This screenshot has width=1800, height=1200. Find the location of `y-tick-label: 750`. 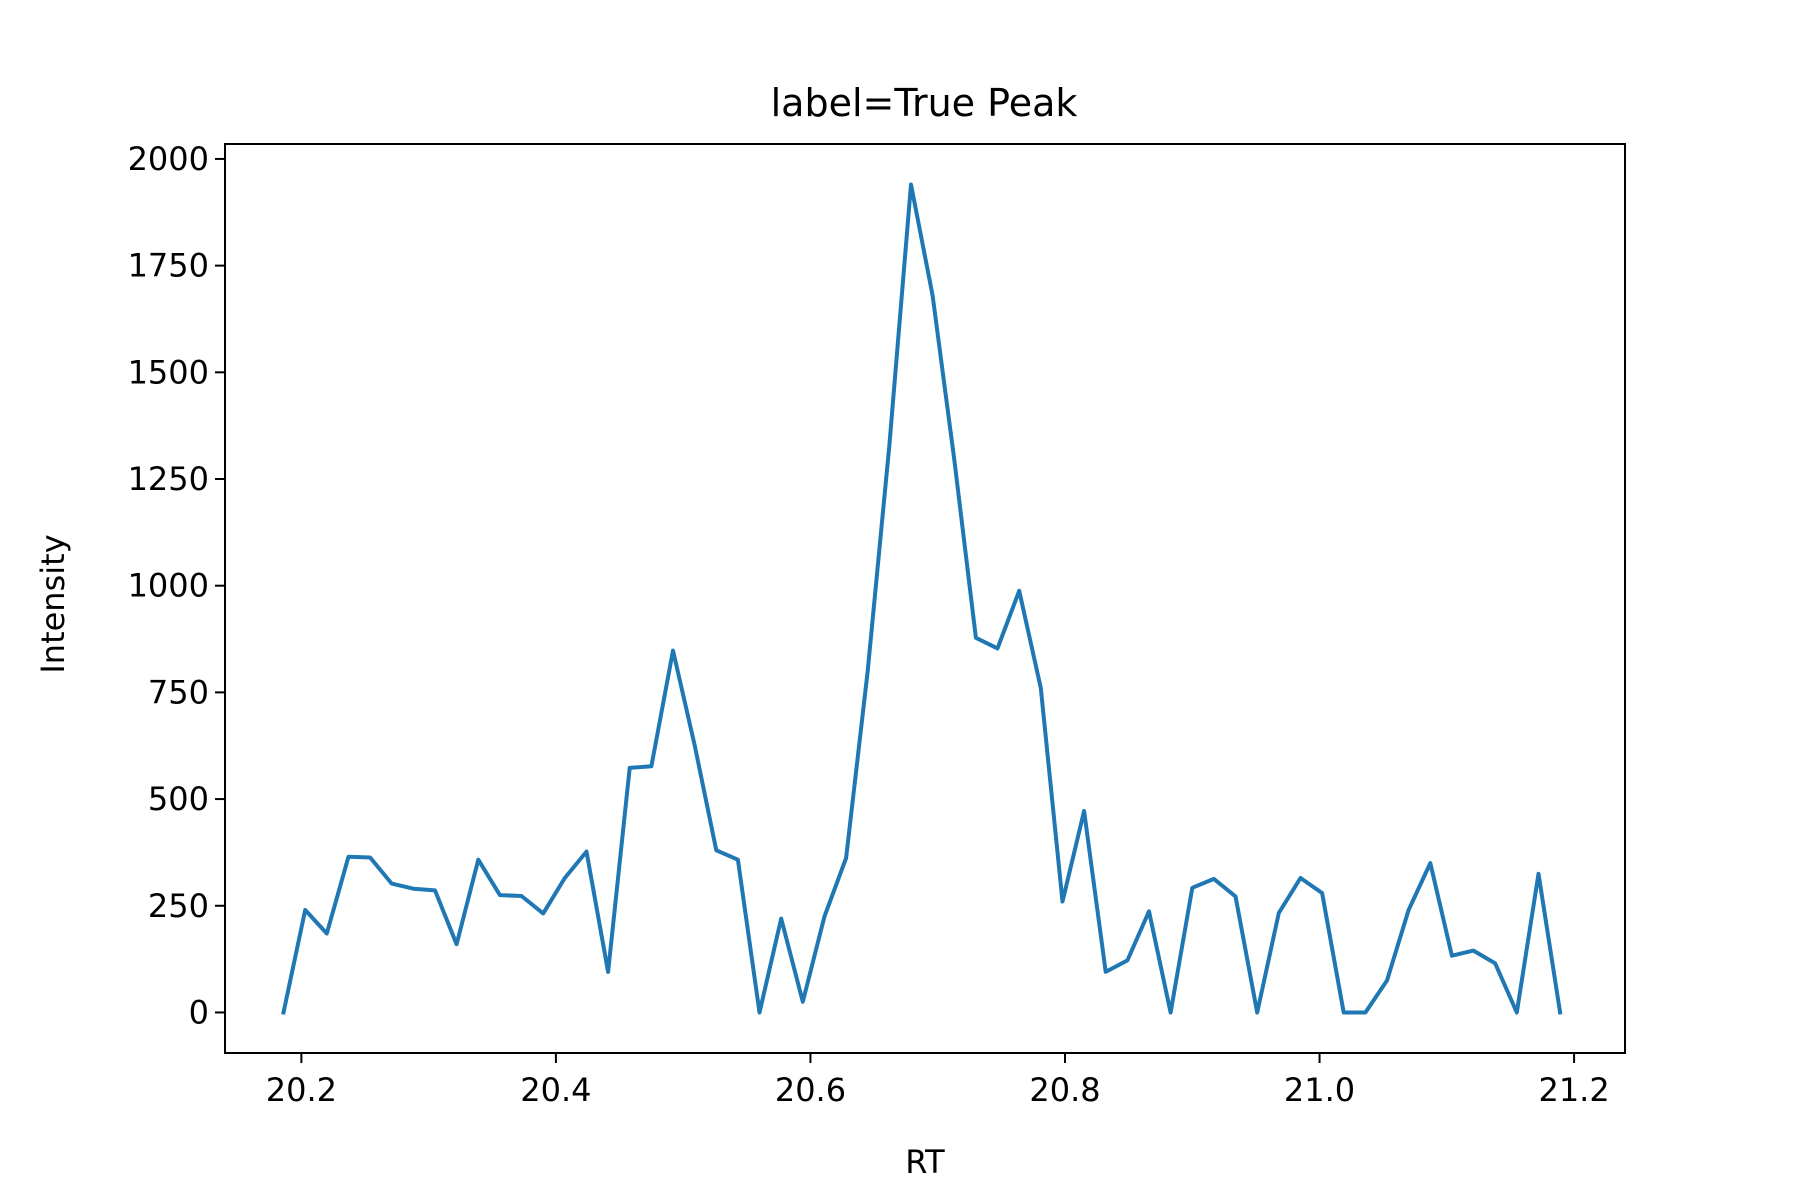

y-tick-label: 750 is located at coordinates (178, 692).